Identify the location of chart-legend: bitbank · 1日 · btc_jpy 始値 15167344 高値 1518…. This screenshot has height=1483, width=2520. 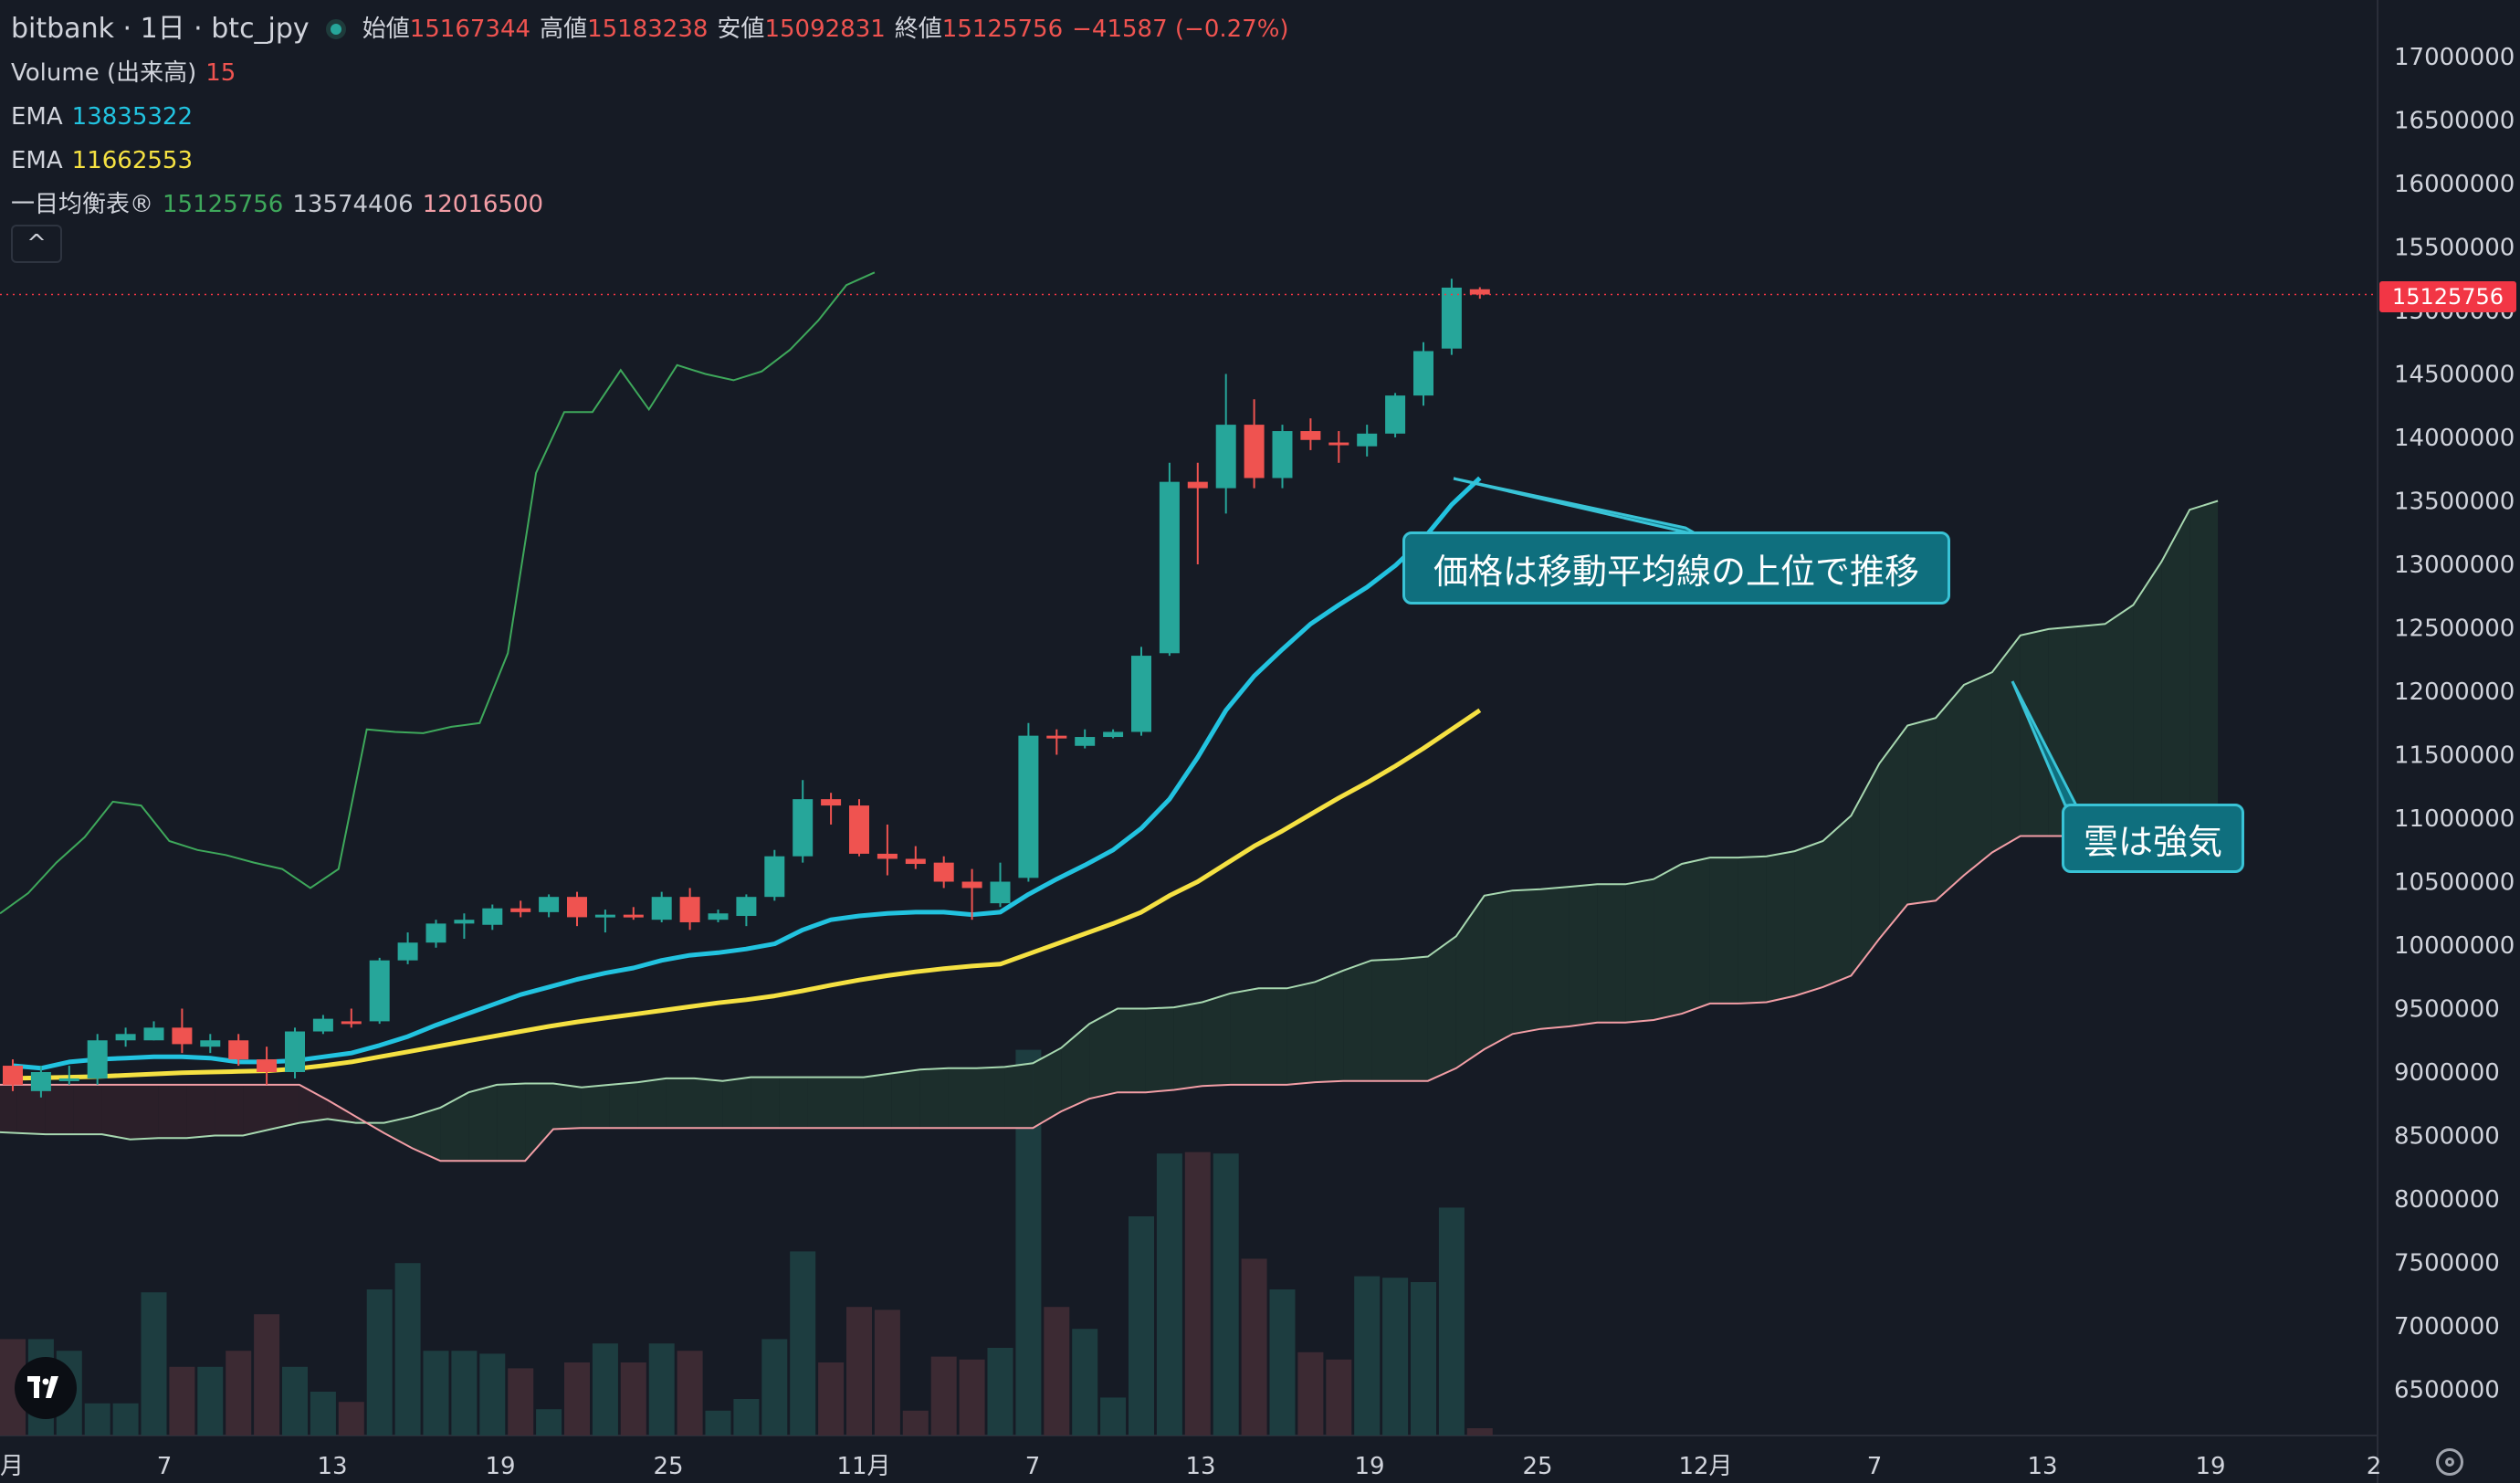
(650, 117).